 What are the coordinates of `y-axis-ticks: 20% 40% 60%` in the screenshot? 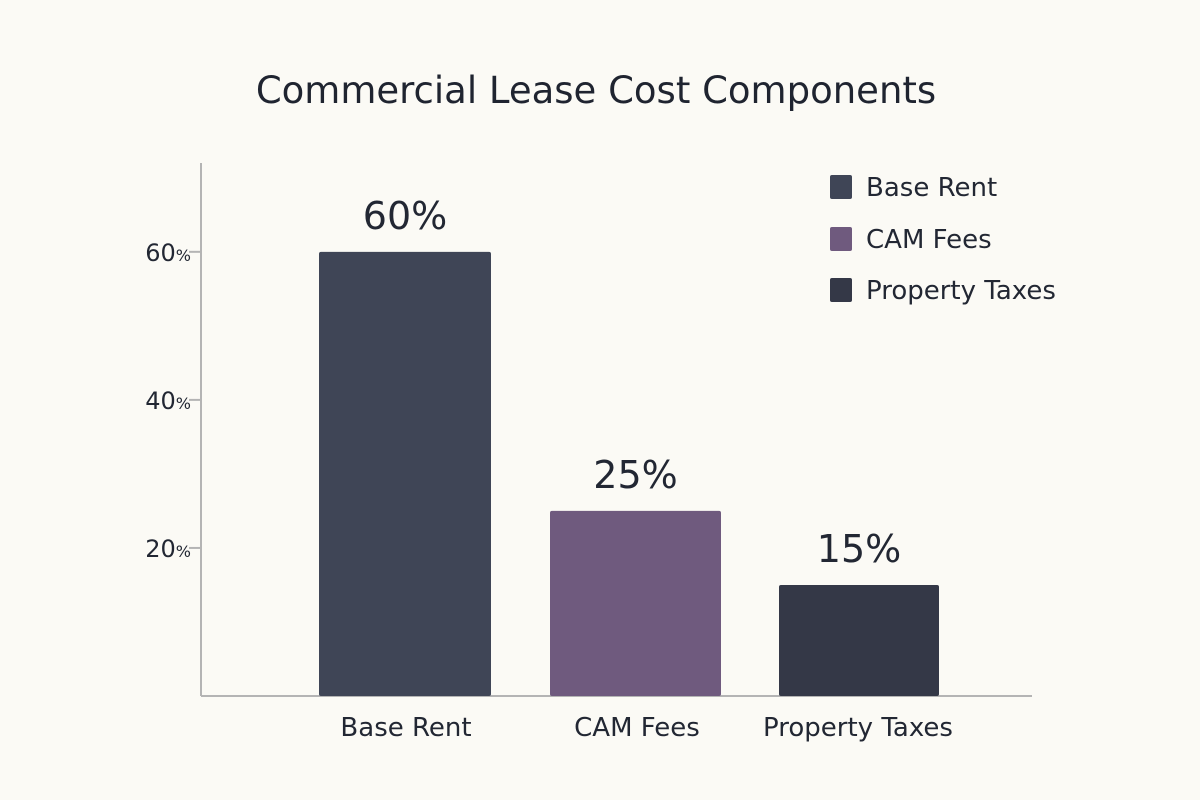 It's located at (173, 401).